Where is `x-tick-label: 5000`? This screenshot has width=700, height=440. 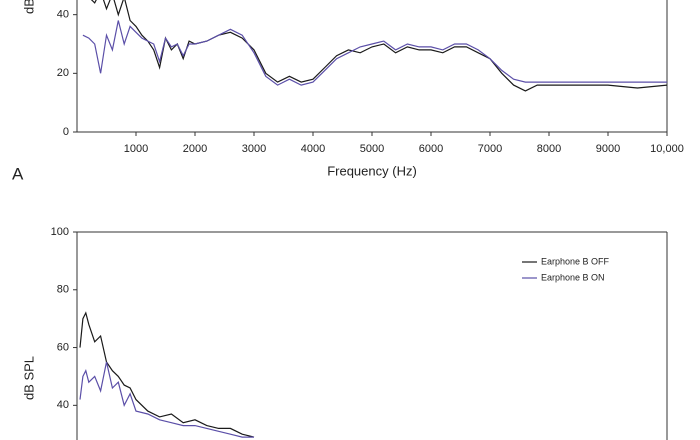 x-tick-label: 5000 is located at coordinates (372, 149).